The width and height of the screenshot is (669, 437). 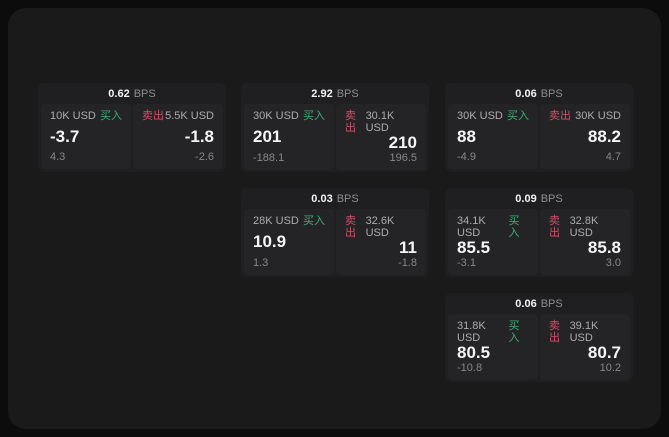 What do you see at coordinates (403, 158) in the screenshot?
I see `sell-delta: 196.5` at bounding box center [403, 158].